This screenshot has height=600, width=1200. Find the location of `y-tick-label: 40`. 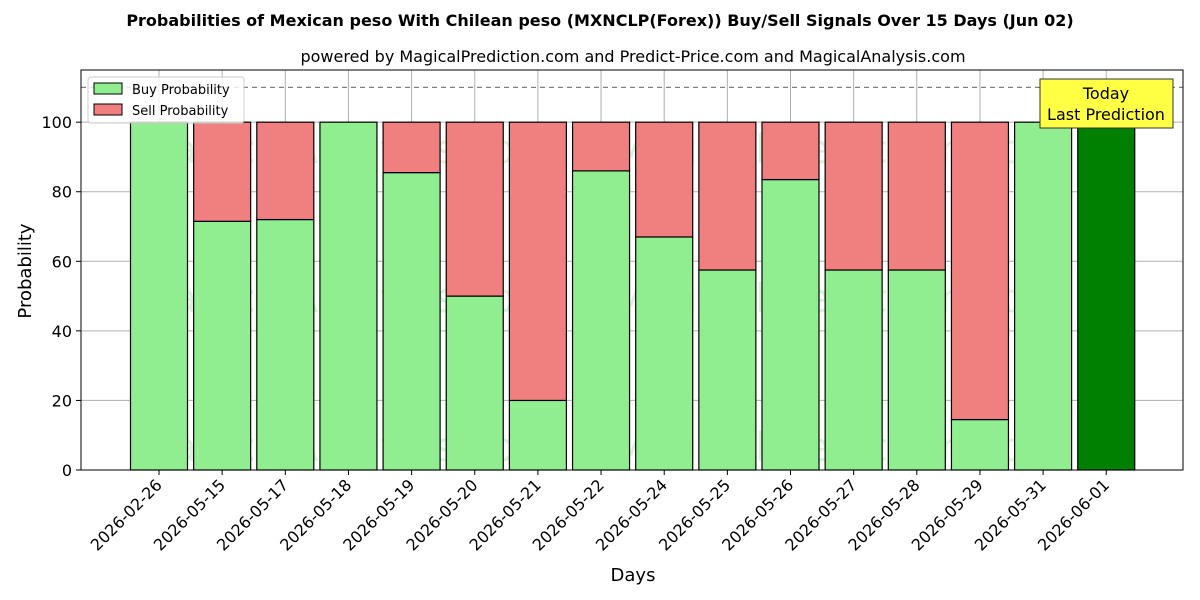

y-tick-label: 40 is located at coordinates (62, 331).